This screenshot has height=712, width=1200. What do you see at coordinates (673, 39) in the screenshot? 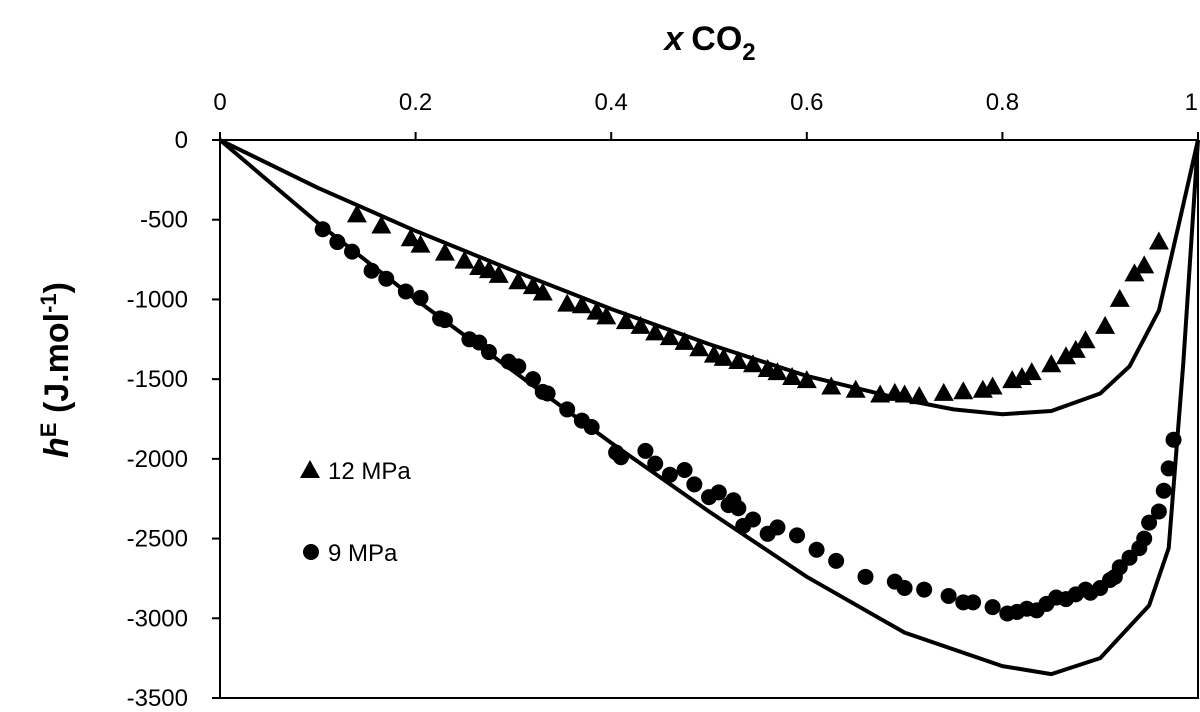
I see `x-axis-title-var: x` at bounding box center [673, 39].